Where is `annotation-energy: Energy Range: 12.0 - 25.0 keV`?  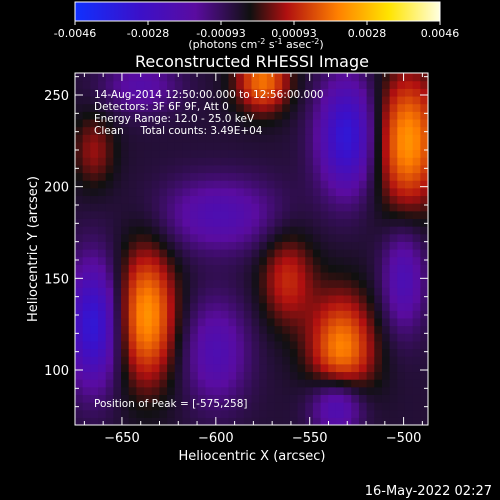
annotation-energy: Energy Range: 12.0 - 25.0 keV is located at coordinates (174, 119).